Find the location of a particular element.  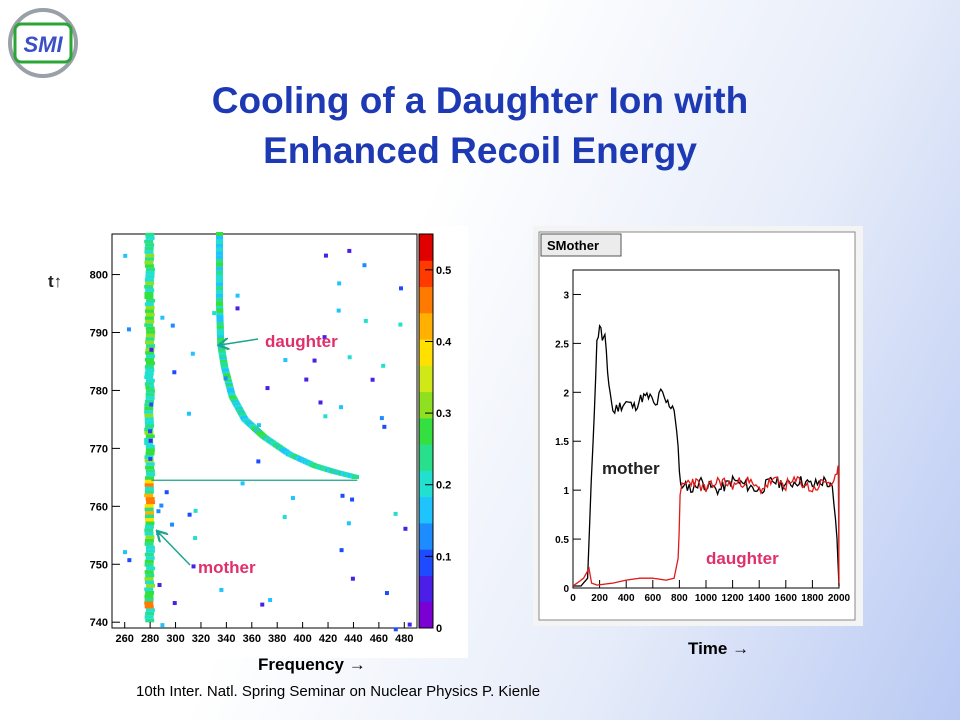

y-tick-label: 790 is located at coordinates (99, 334).